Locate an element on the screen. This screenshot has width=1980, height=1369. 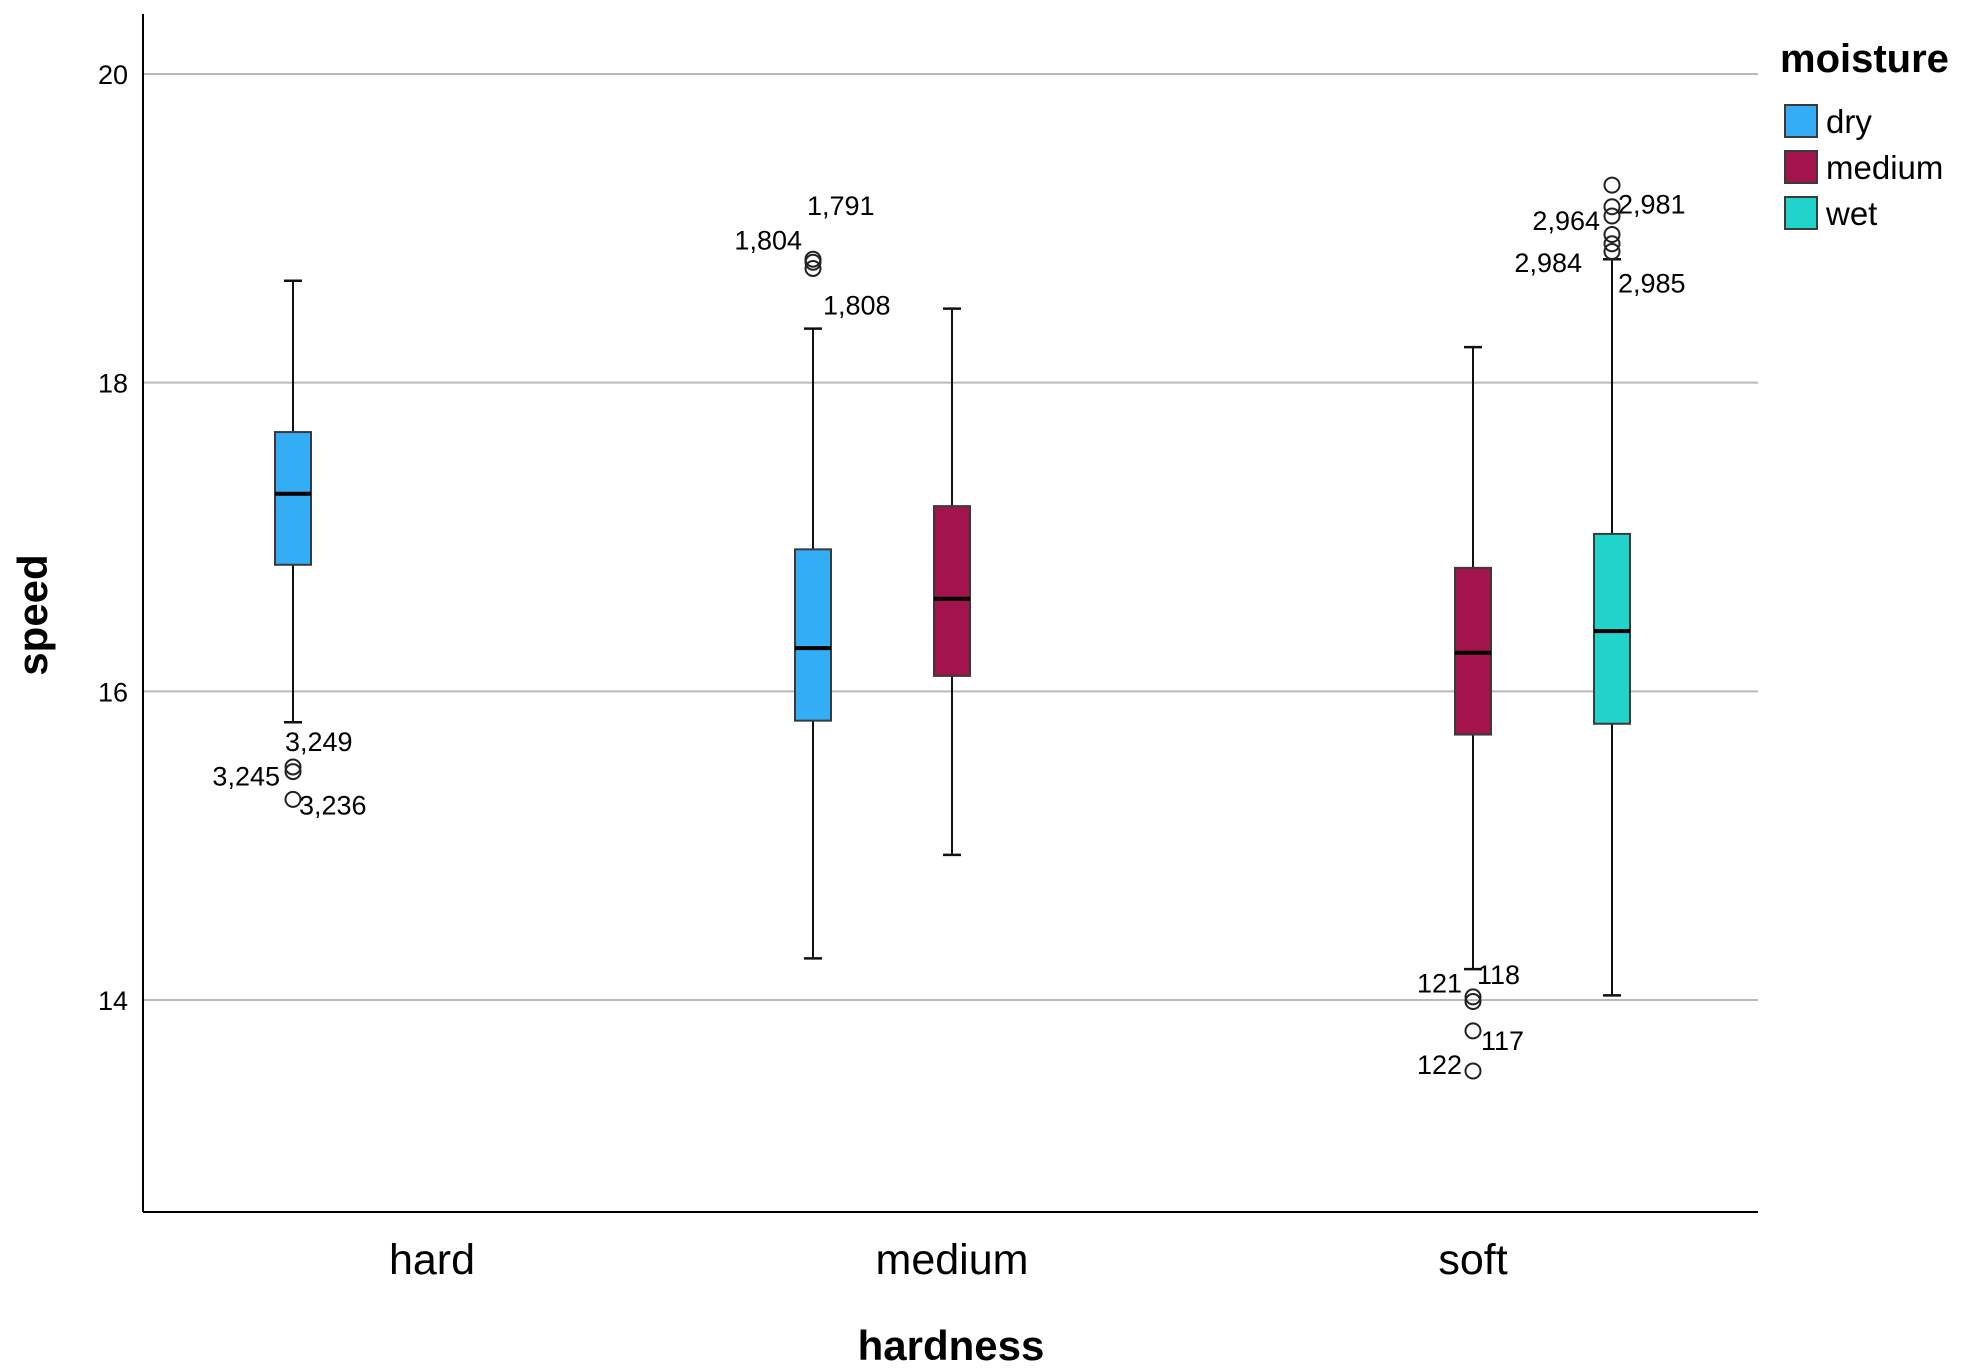
outlier-label: 3,245 is located at coordinates (246, 777).